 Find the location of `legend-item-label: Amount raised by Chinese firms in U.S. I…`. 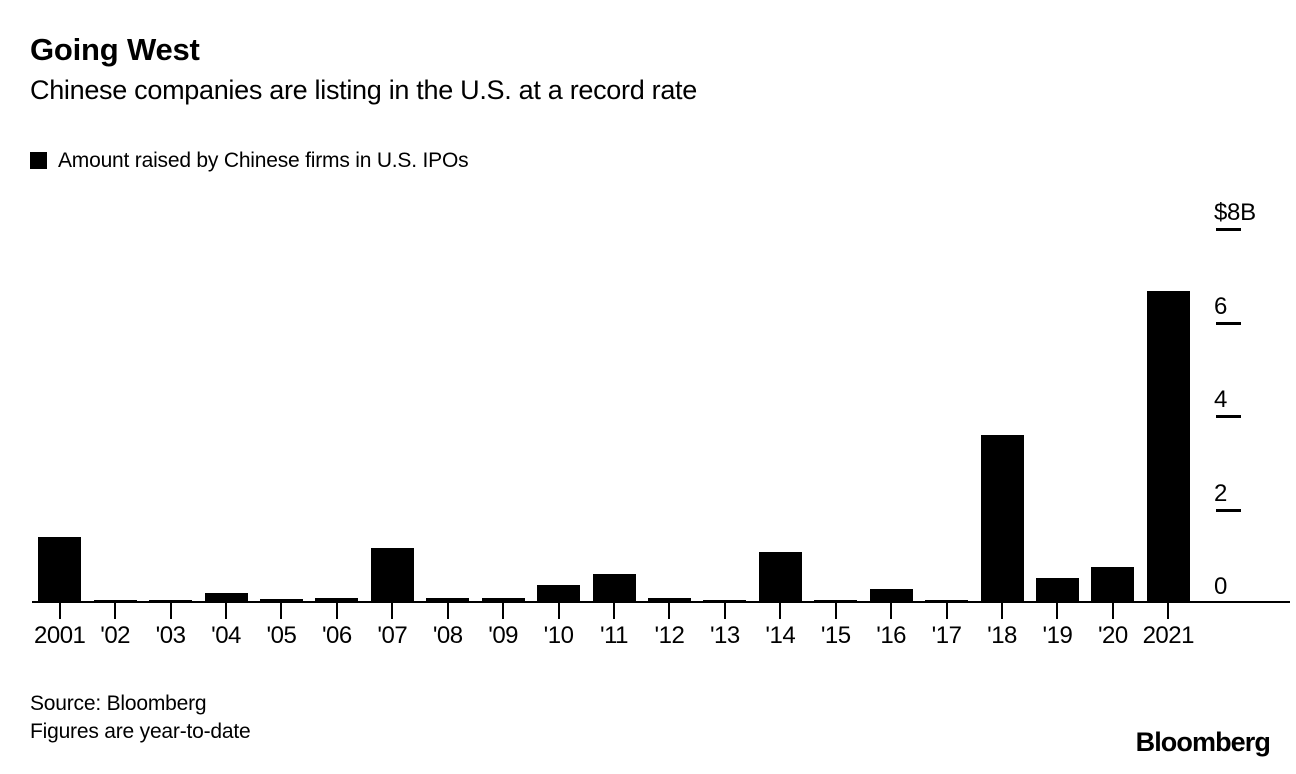

legend-item-label: Amount raised by Chinese firms in U.S. I… is located at coordinates (263, 160).